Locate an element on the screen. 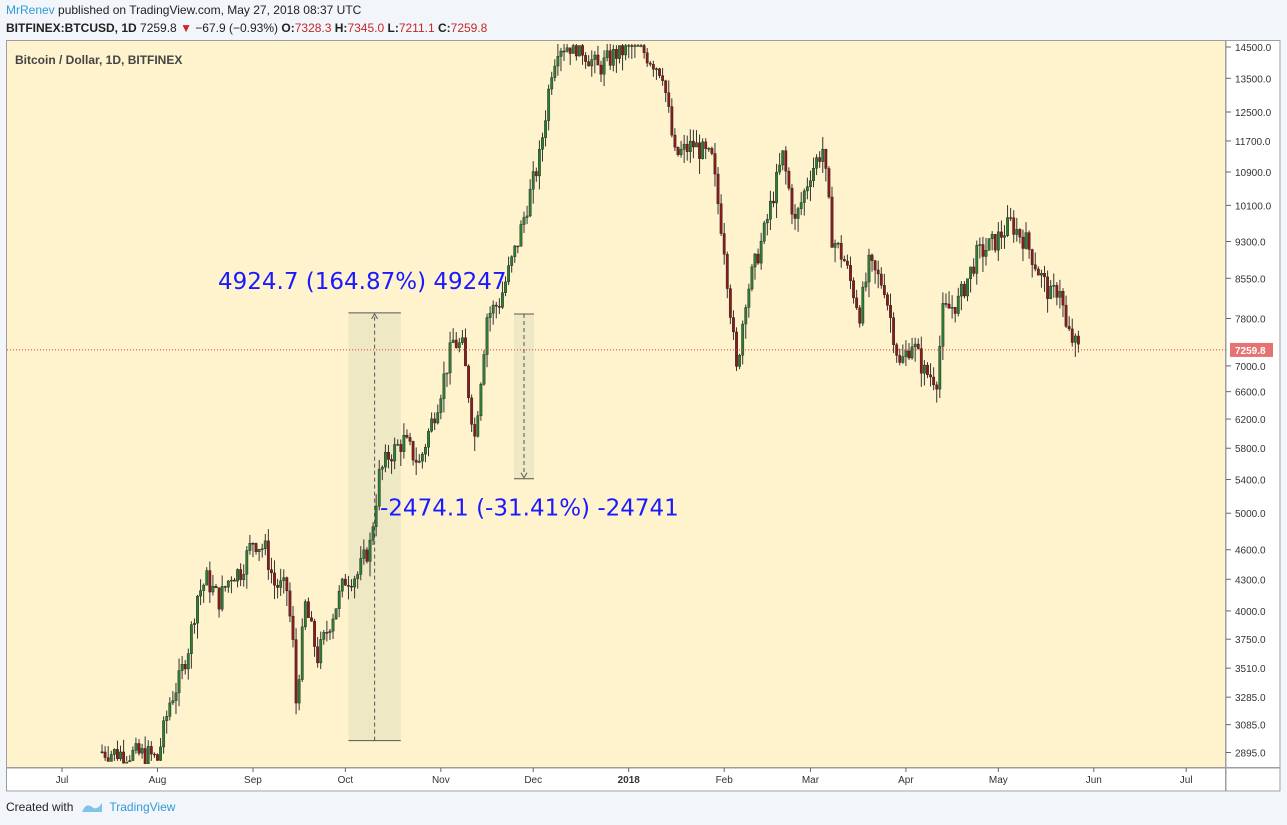  open-value: 7328.3 is located at coordinates (313, 28).